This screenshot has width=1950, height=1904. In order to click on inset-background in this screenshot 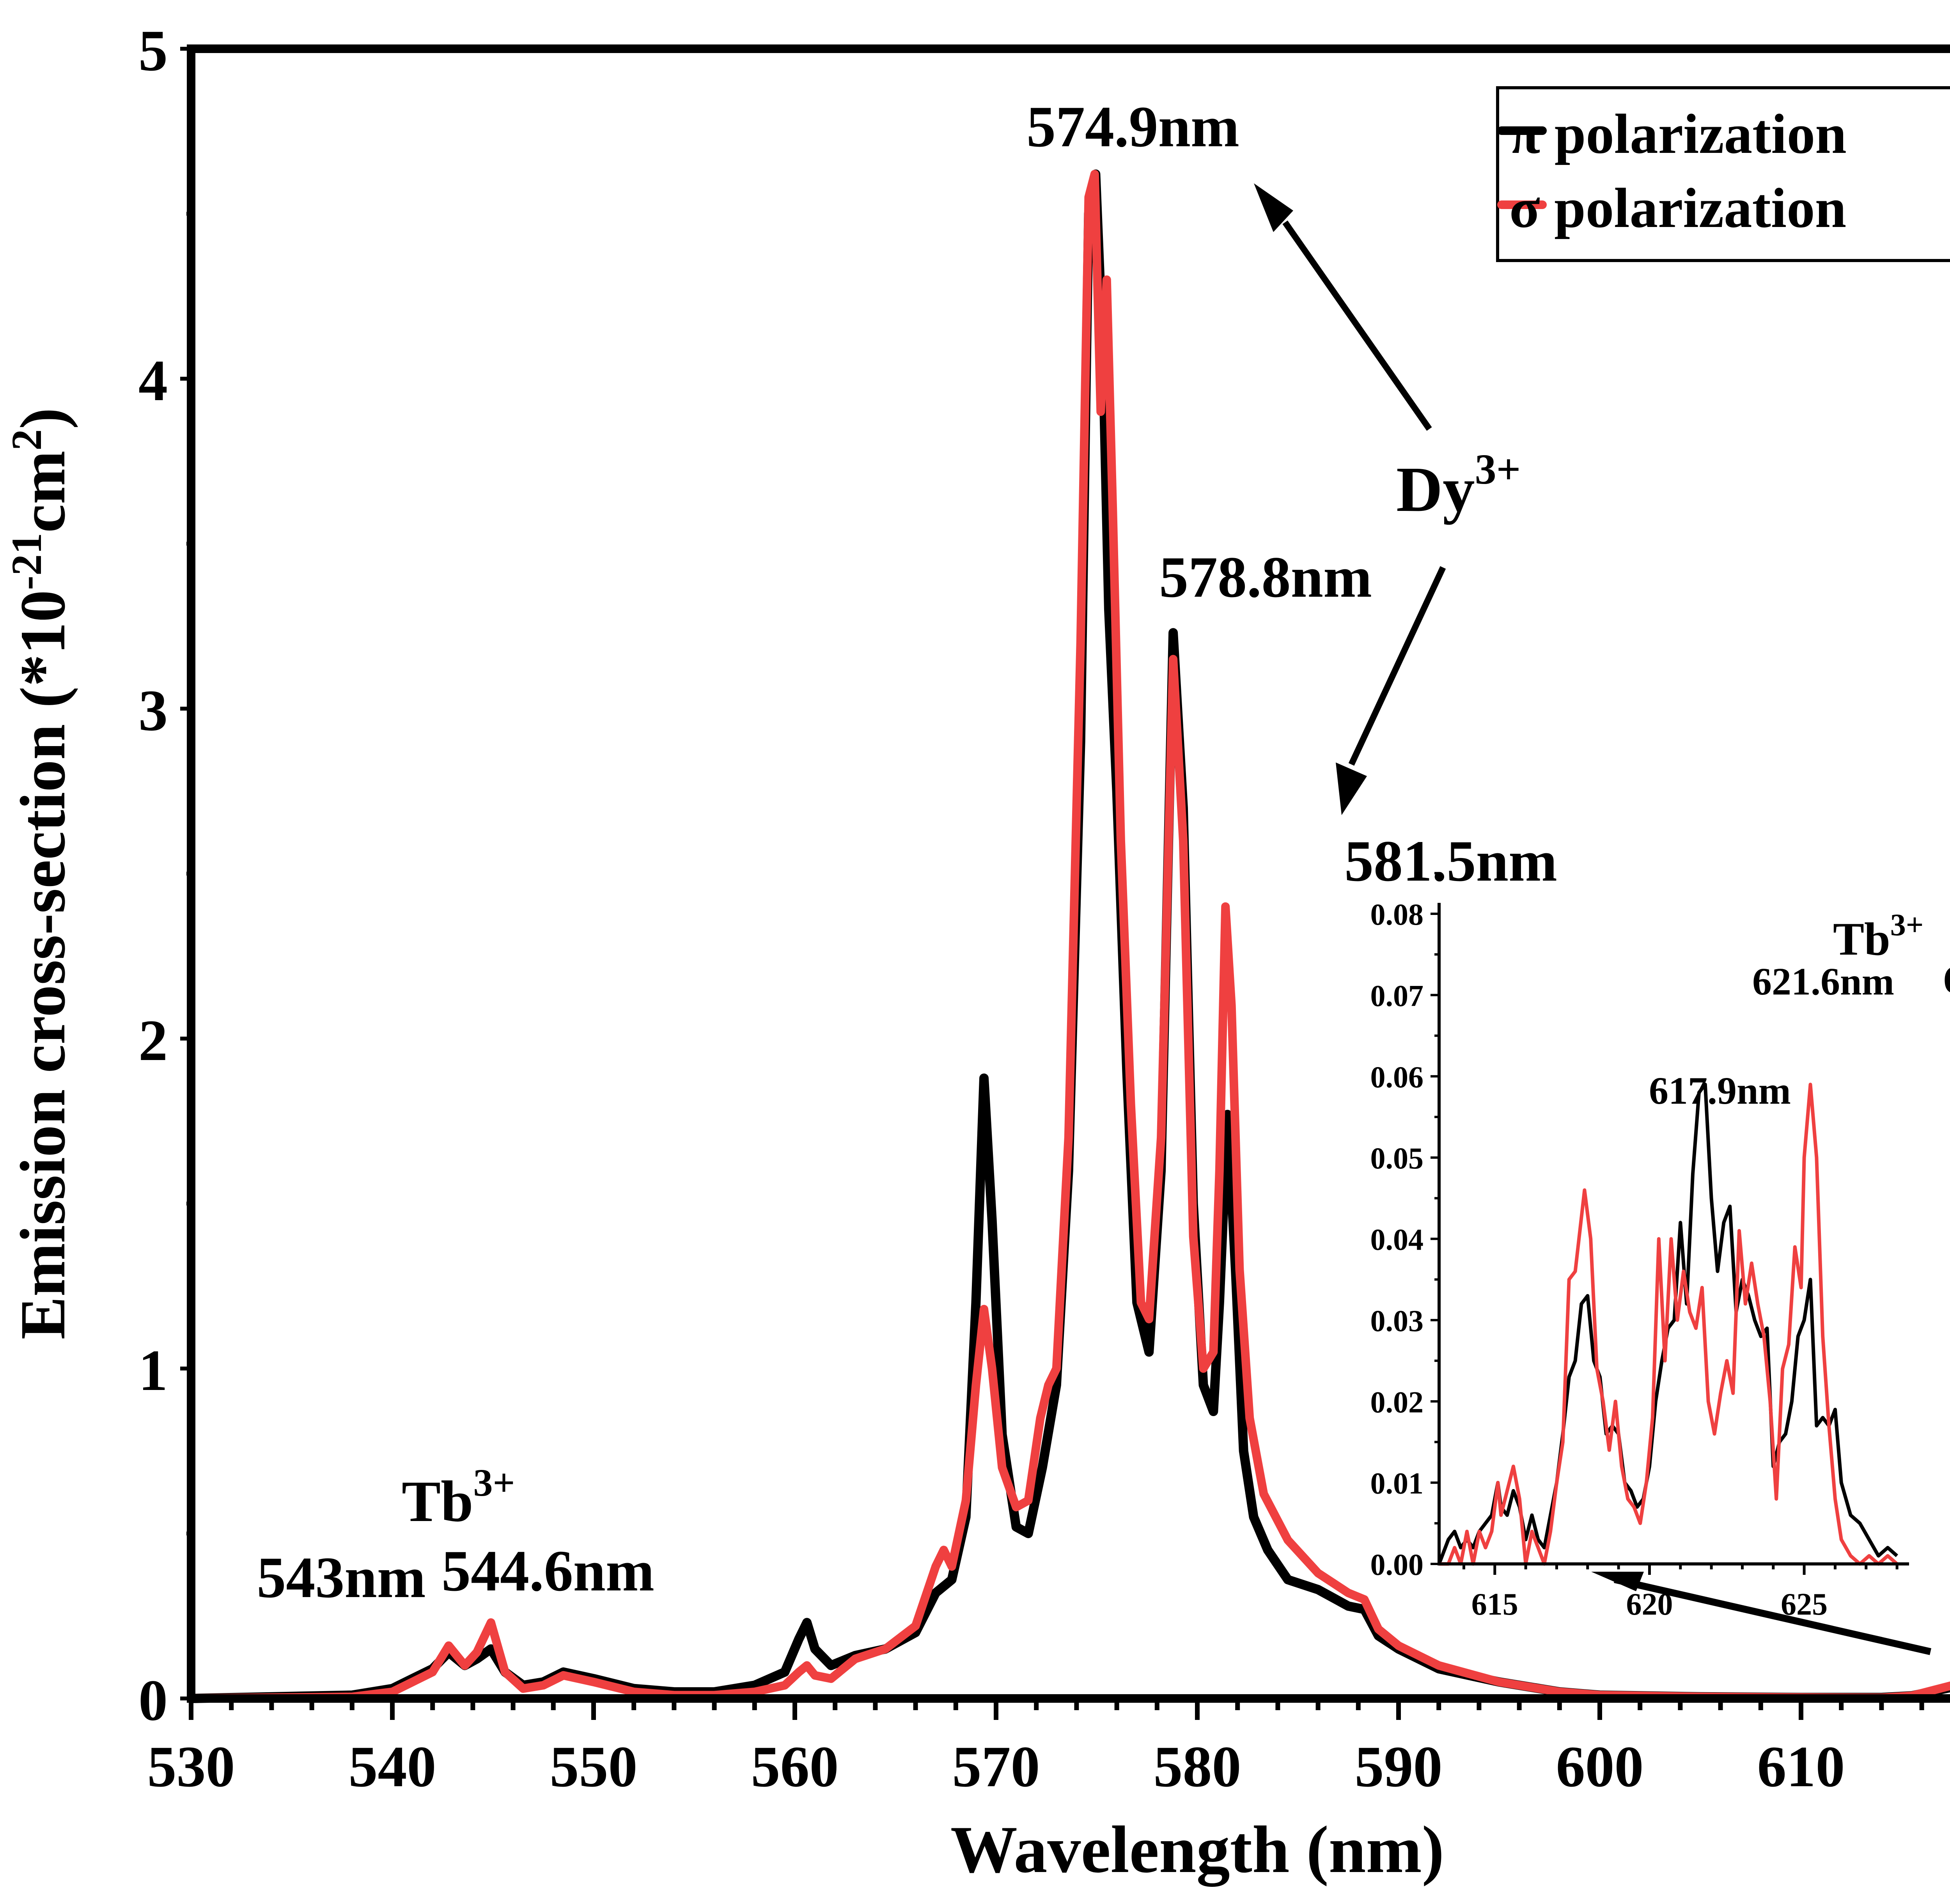, I will do `click(1694, 1233)`.